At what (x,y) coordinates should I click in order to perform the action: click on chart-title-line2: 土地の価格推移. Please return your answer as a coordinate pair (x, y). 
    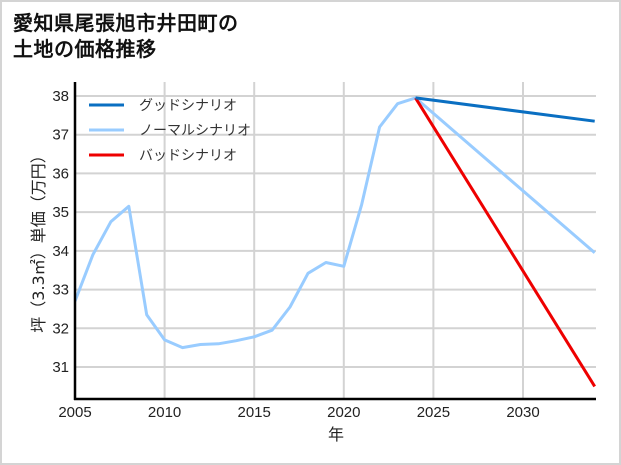
    Looking at the image, I should click on (85, 49).